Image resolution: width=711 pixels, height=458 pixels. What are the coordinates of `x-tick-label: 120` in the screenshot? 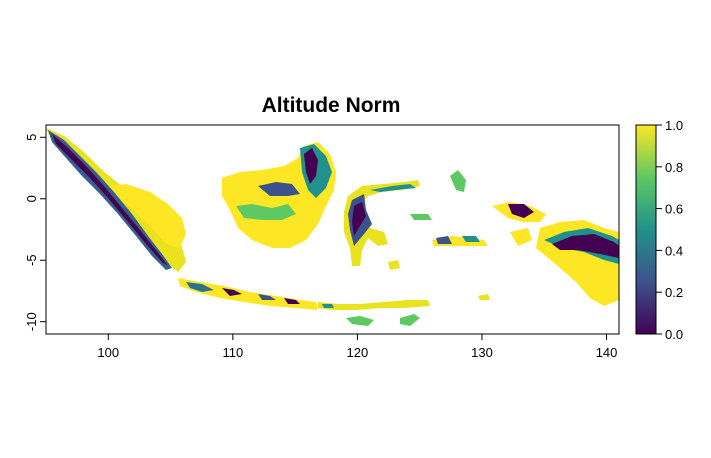 It's located at (358, 352).